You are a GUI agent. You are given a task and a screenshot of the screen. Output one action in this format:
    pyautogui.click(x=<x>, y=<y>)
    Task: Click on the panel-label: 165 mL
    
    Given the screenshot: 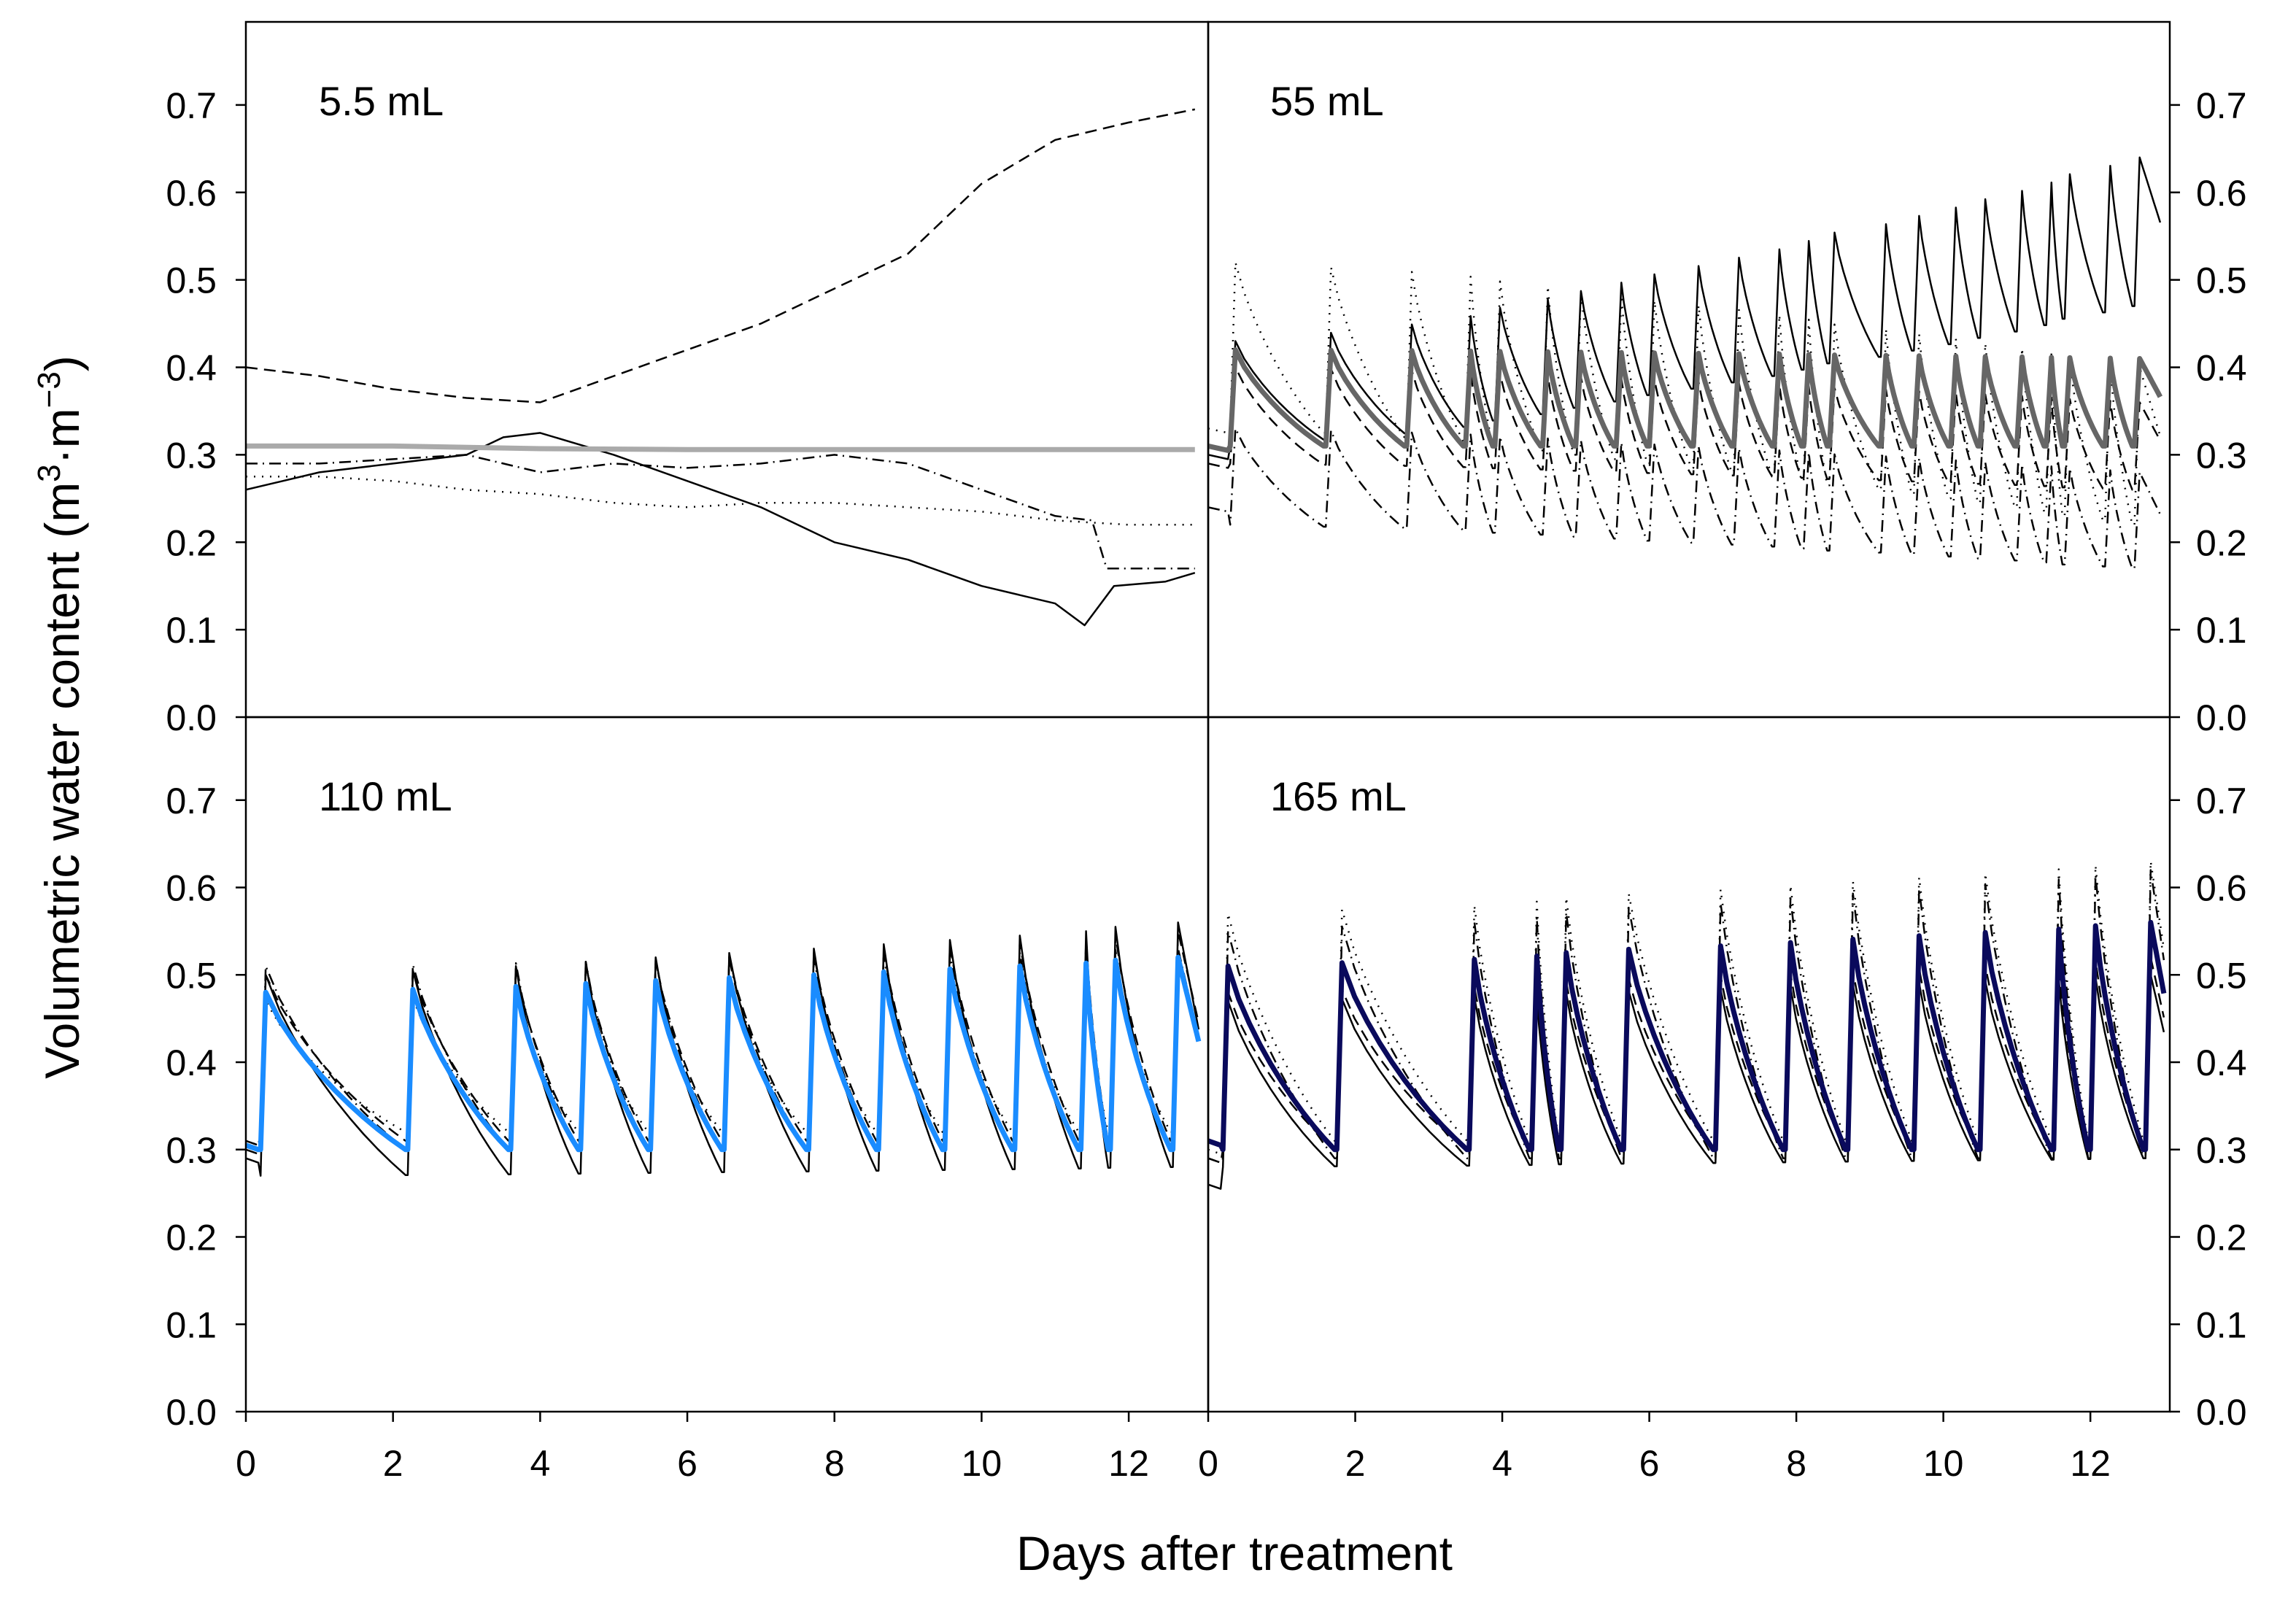 What is the action you would take?
    pyautogui.click(x=1338, y=796)
    